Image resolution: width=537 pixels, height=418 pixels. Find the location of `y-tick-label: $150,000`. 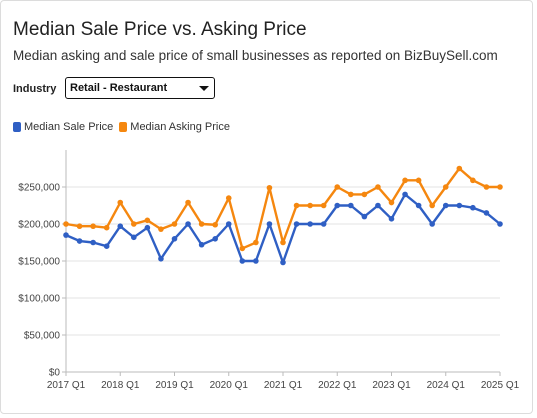

y-tick-label: $150,000 is located at coordinates (39, 262).